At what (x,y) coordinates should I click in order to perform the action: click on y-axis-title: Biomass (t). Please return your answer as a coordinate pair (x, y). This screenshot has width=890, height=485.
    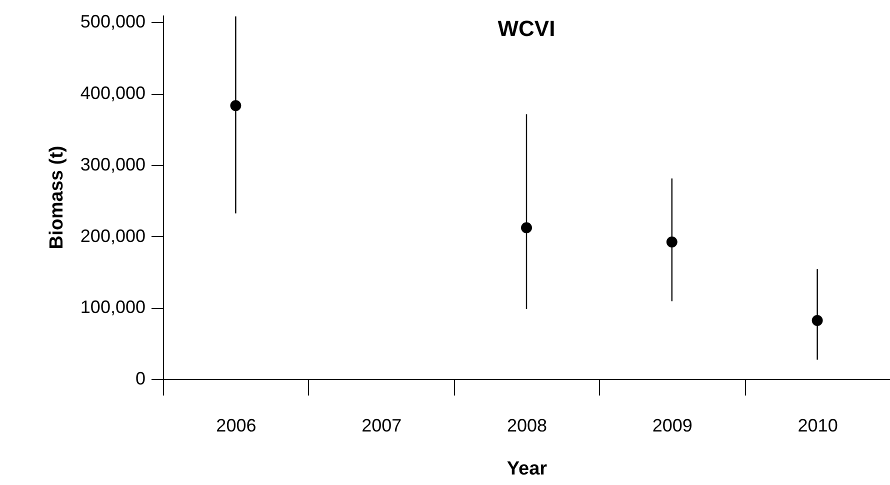
    Looking at the image, I should click on (57, 198).